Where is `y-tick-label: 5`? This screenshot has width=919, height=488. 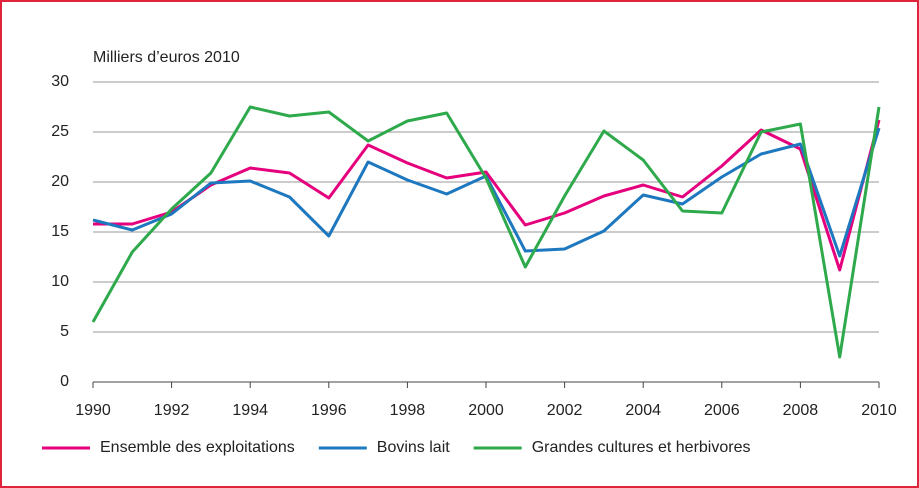 y-tick-label: 5 is located at coordinates (64, 331).